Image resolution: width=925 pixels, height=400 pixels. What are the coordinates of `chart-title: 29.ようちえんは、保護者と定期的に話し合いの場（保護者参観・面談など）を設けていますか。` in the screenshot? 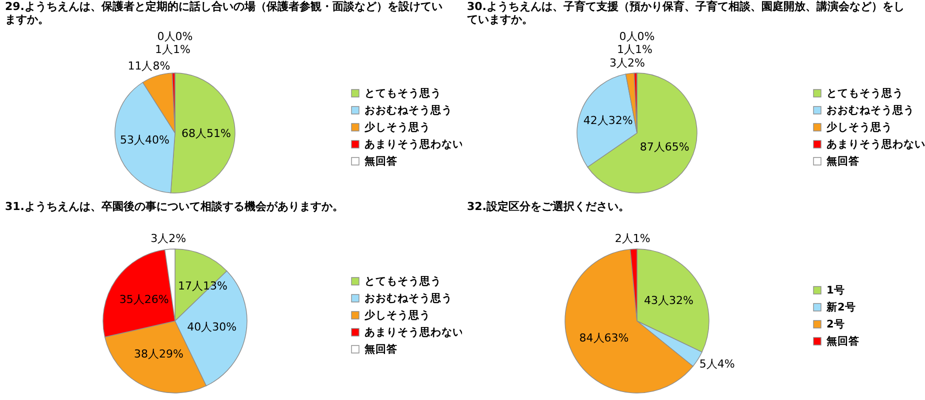 It's located at (223, 13).